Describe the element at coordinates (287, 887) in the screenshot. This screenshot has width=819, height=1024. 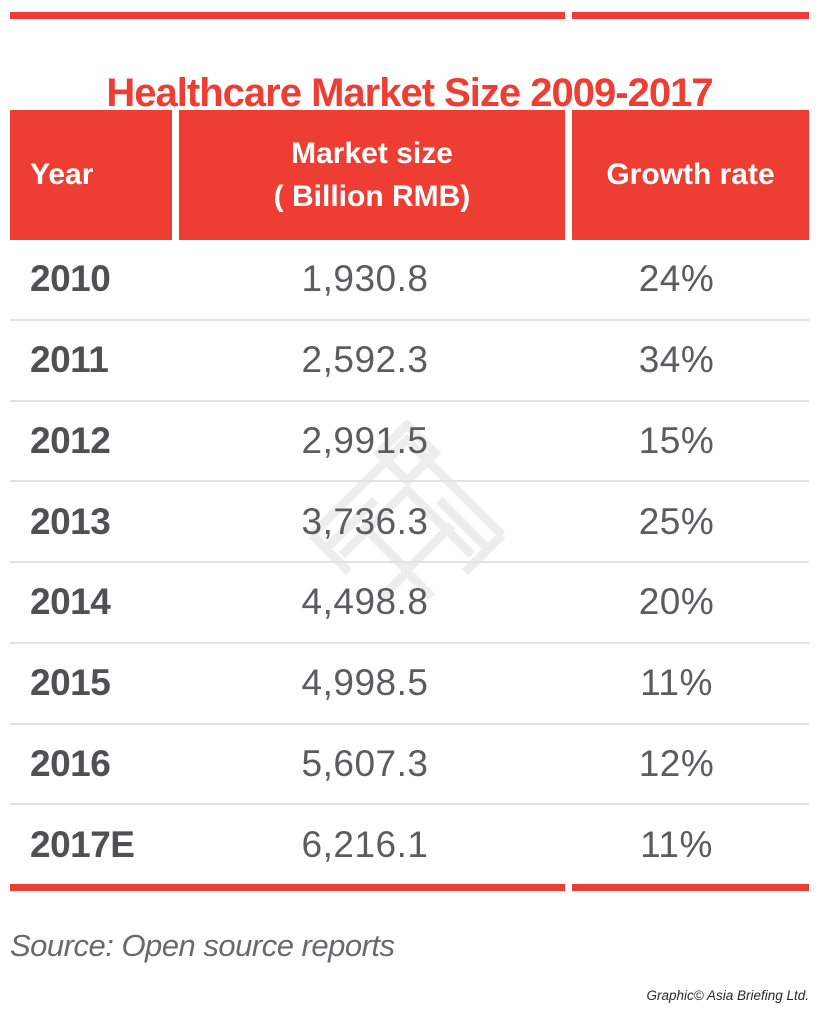
I see `bottom-accent-bar-left` at that location.